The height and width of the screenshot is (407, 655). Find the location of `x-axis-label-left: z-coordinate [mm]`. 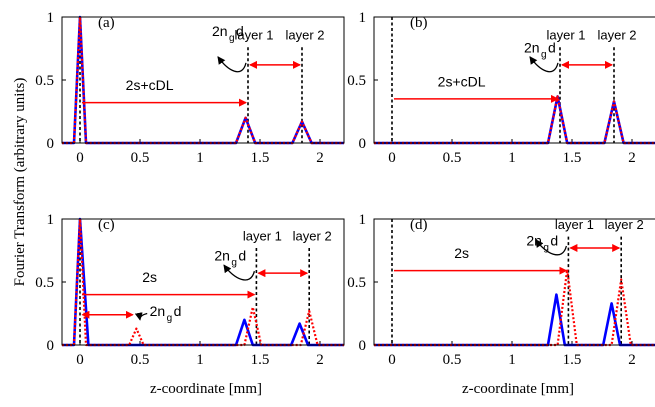

x-axis-label-left: z-coordinate [mm] is located at coordinates (206, 389).